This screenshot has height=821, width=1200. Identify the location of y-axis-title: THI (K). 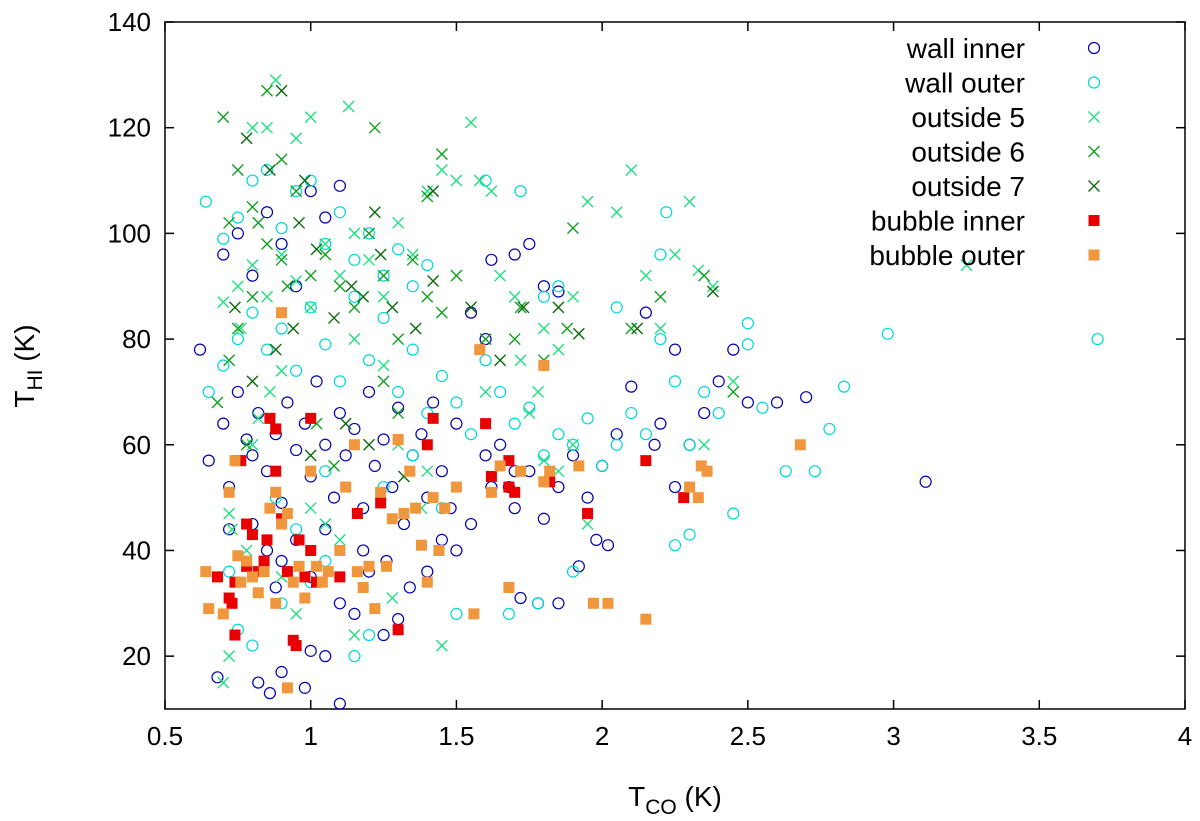
(28, 365).